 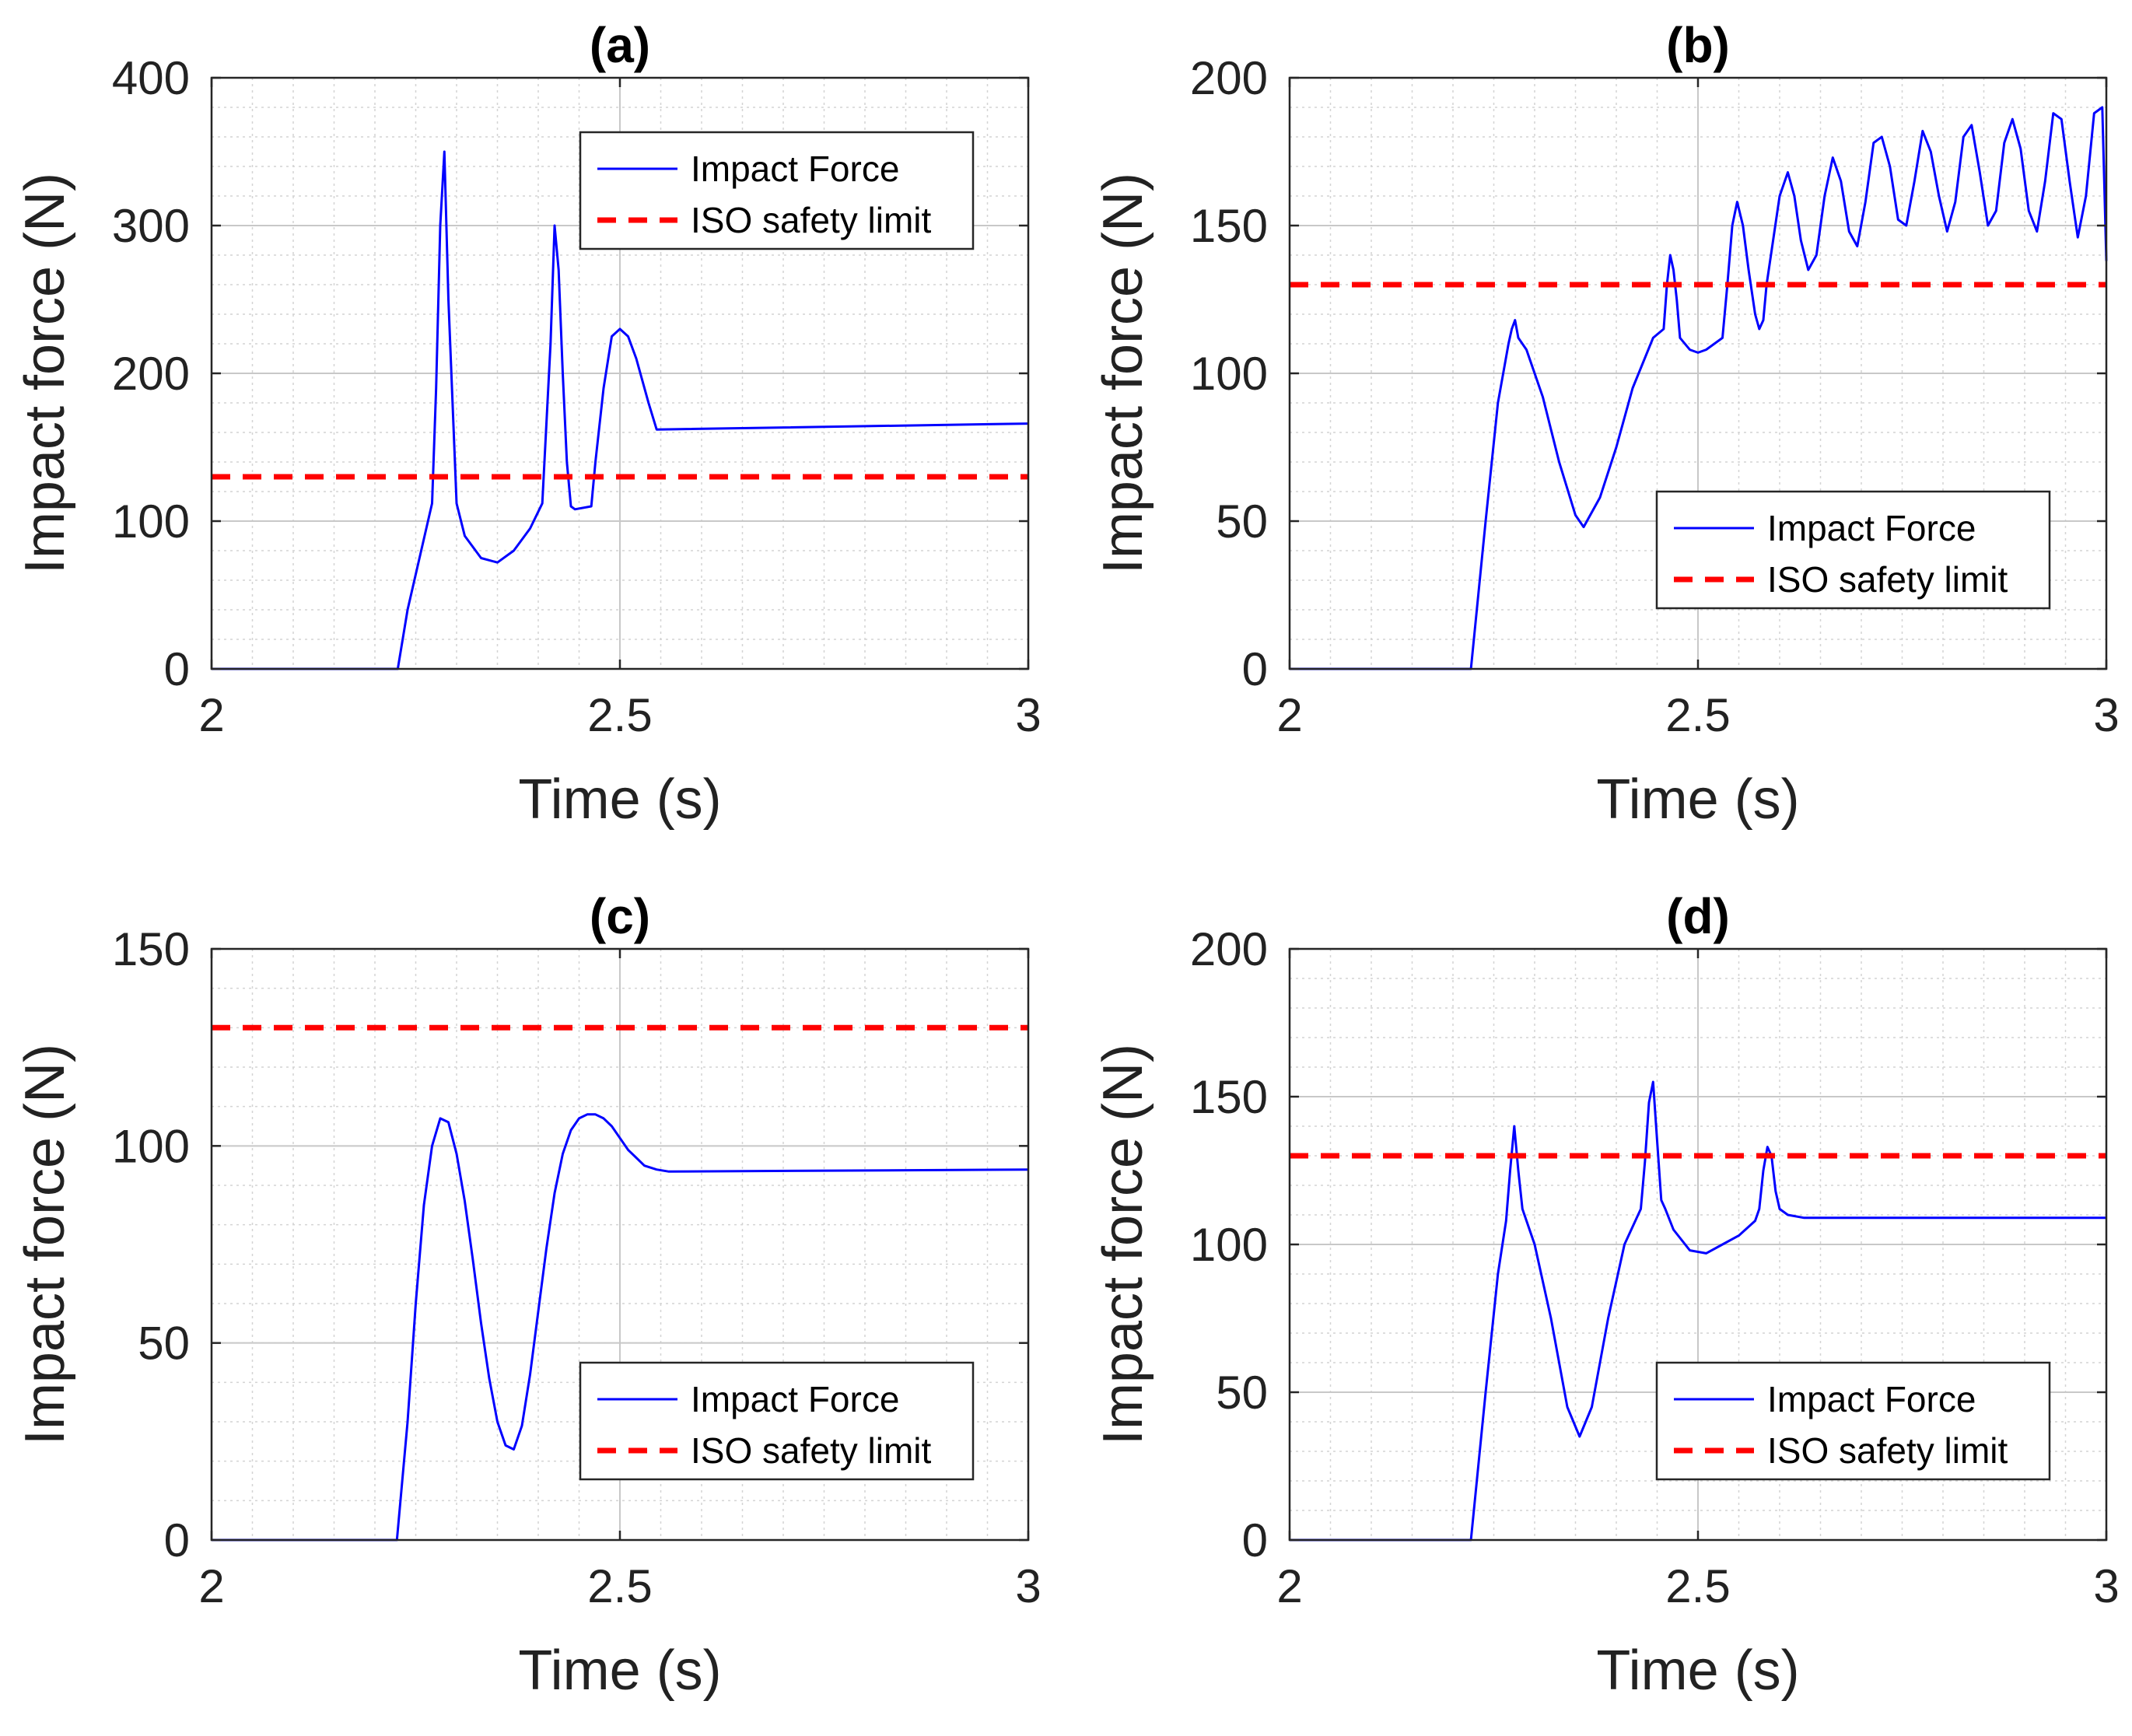 I want to click on chart-title: (c), so click(x=620, y=916).